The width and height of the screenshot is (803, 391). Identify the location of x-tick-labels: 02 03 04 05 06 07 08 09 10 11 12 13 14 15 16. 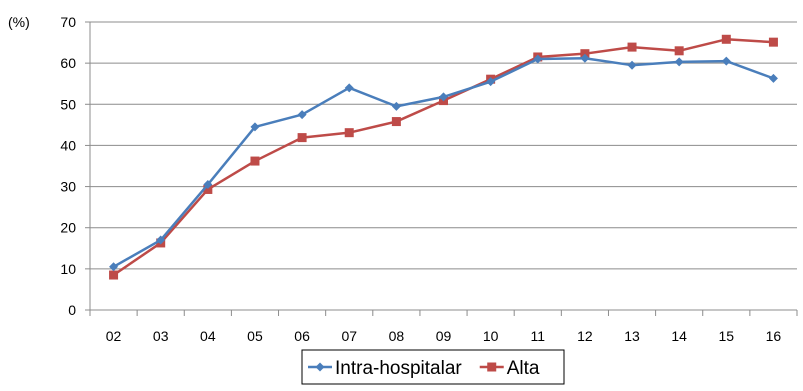
(444, 336).